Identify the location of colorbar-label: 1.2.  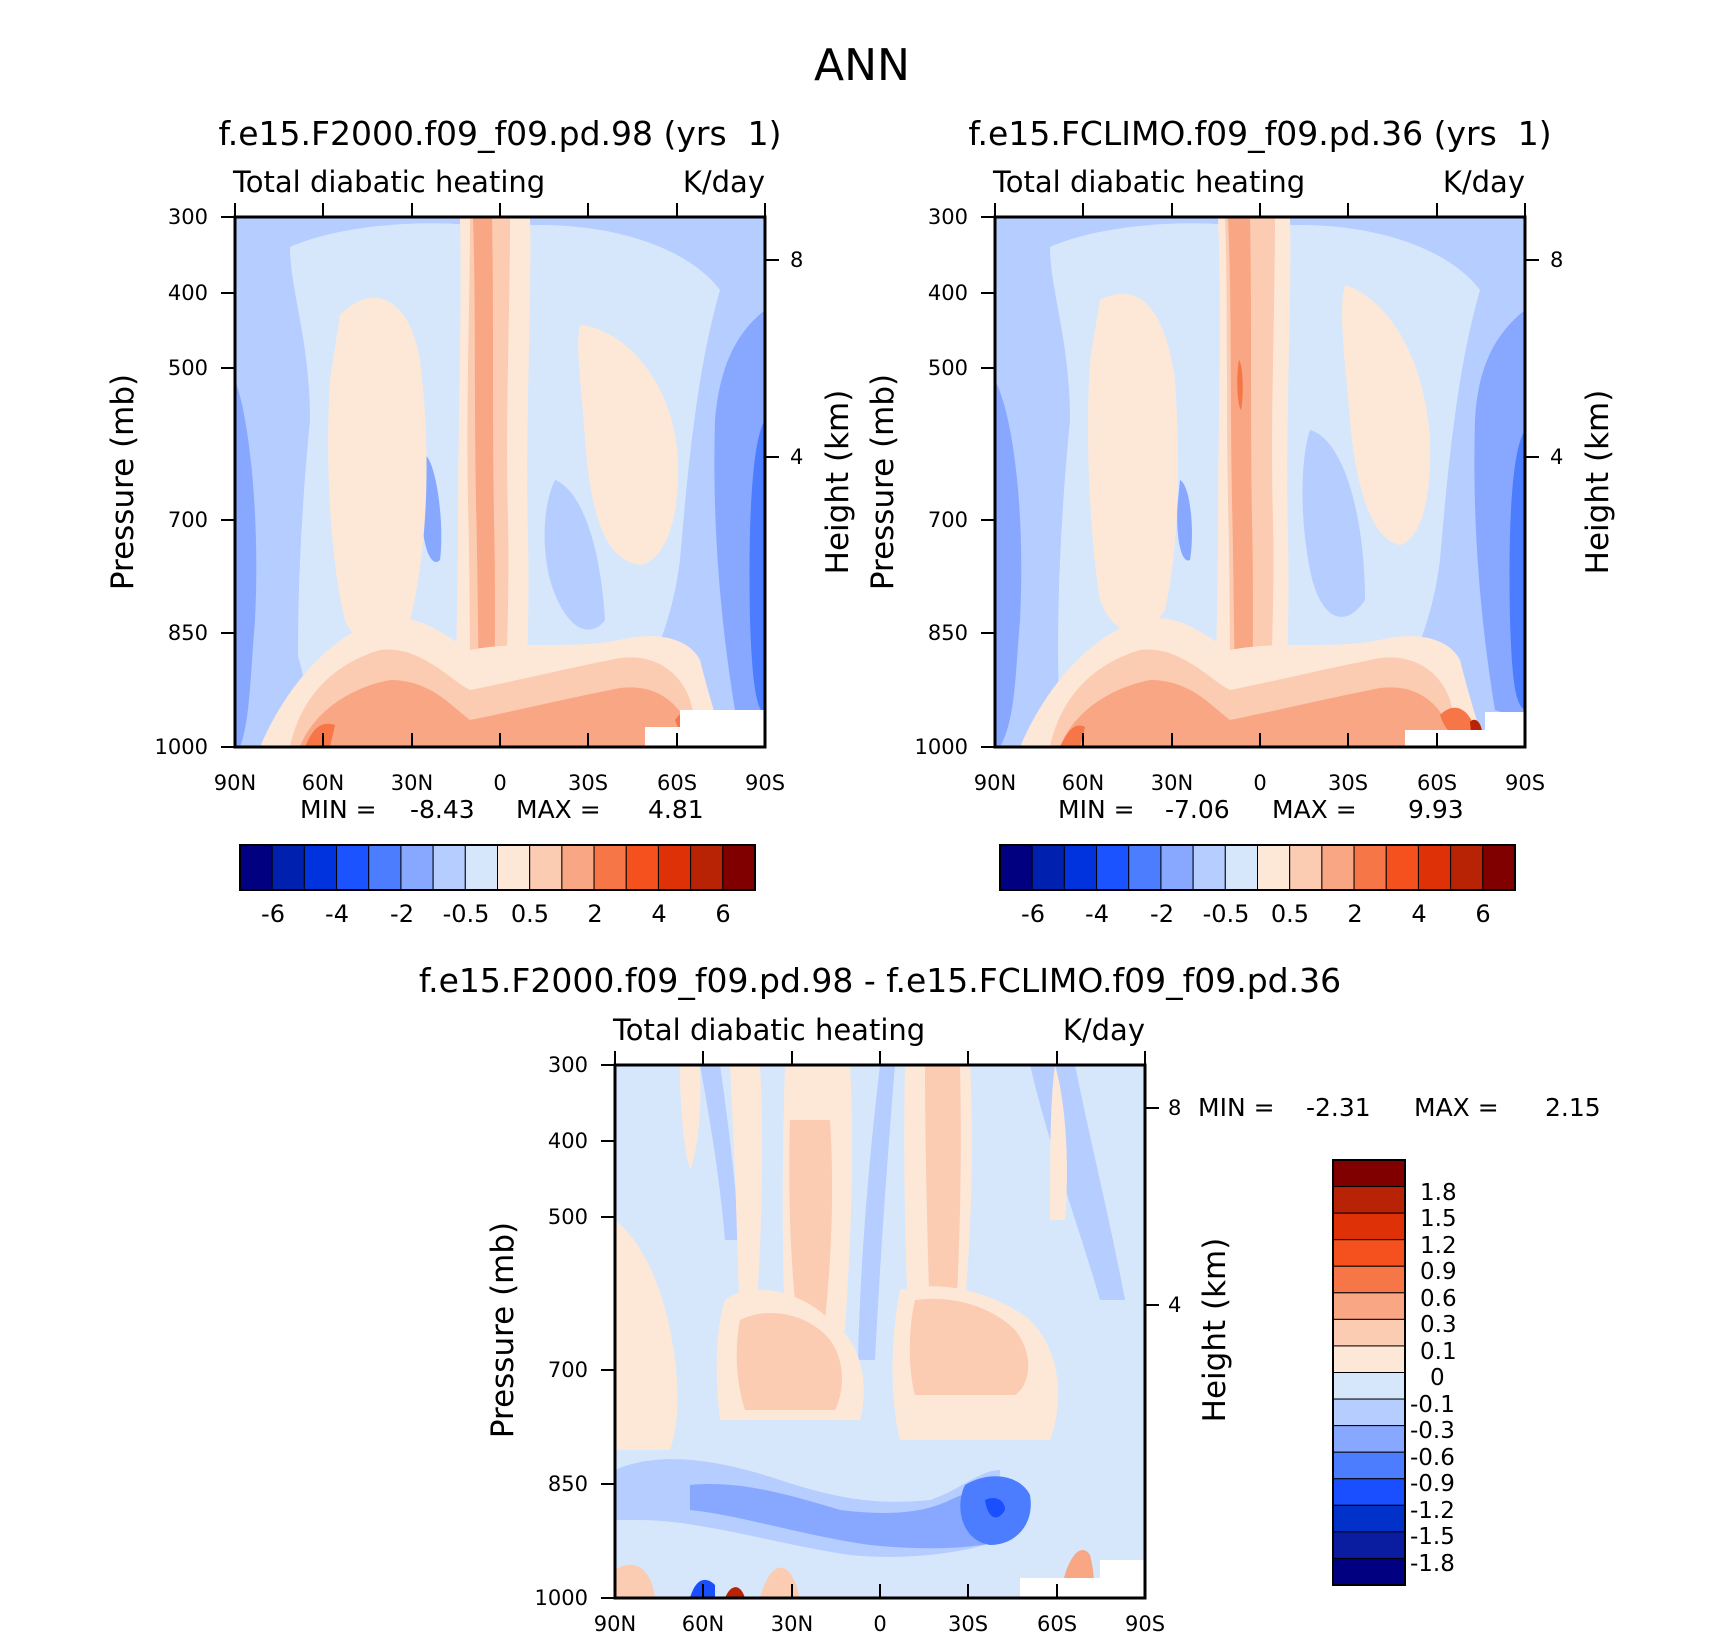
(1438, 1246).